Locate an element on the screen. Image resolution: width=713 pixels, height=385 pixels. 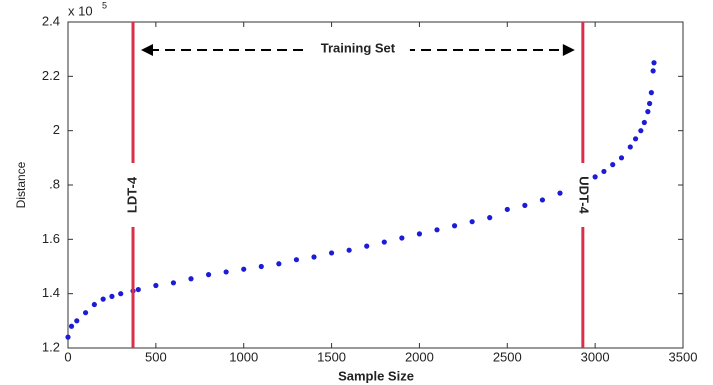
x-tick-label: 500 is located at coordinates (156, 356).